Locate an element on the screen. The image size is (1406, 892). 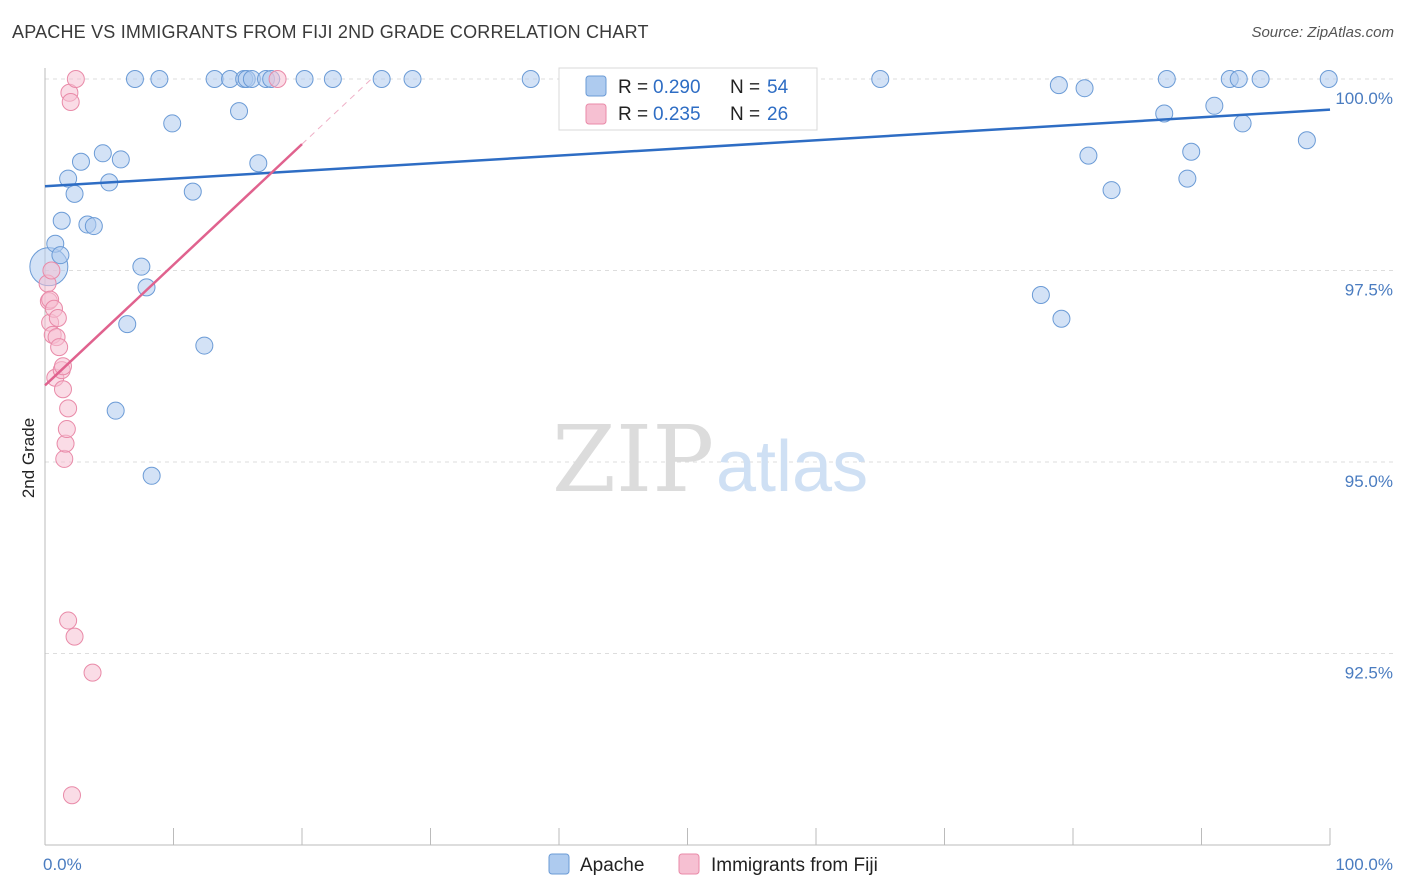
fiji-n-value: 26 is located at coordinates (777, 114).